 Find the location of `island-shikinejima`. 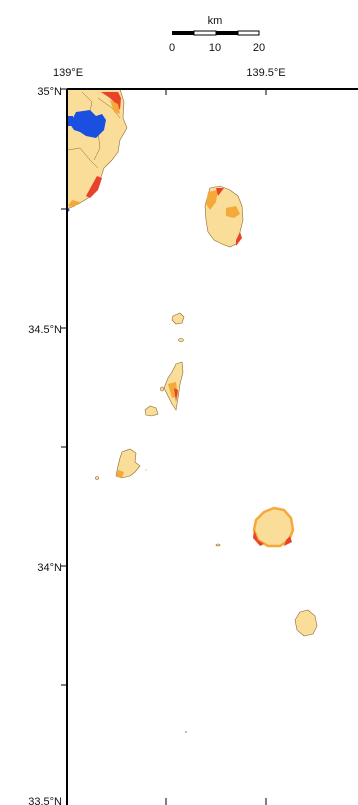

island-shikinejima is located at coordinates (151, 411).